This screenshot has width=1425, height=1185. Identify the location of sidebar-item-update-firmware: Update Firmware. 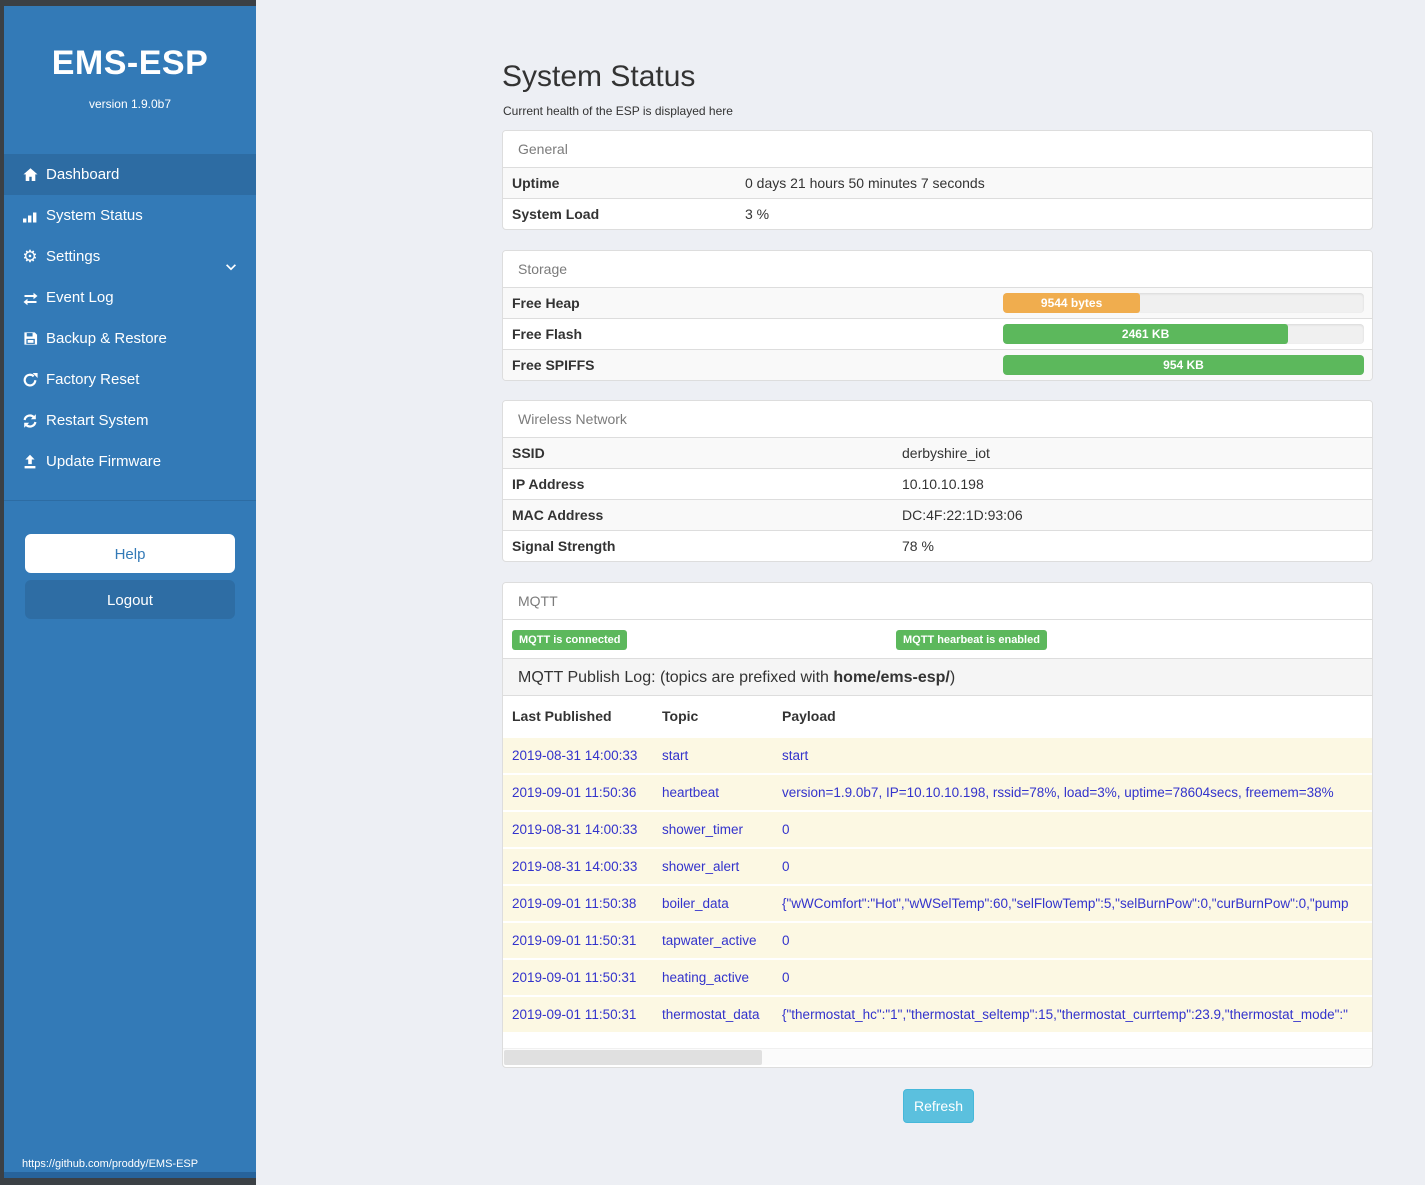
(130, 461).